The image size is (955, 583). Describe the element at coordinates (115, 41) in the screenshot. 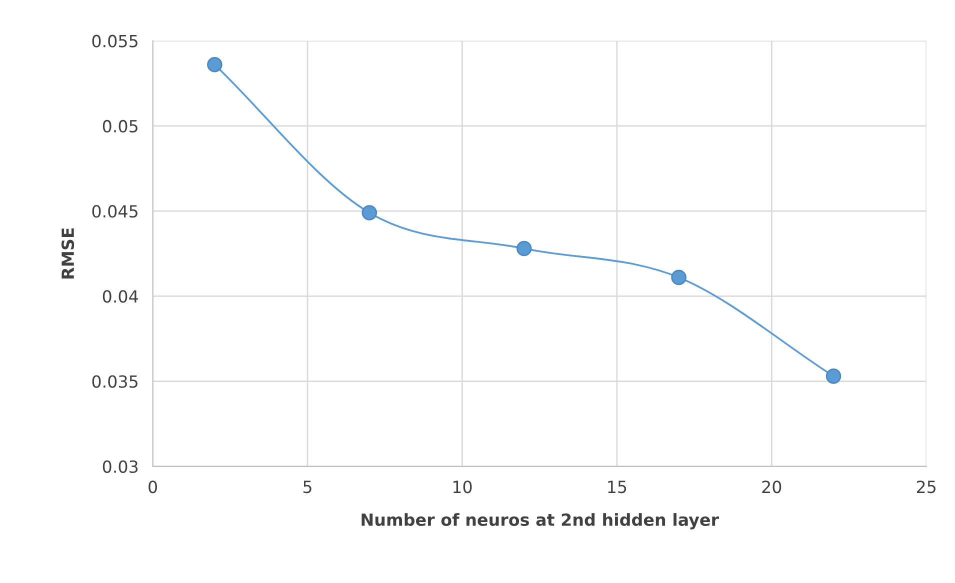

I see `y-tick-label: 0.055` at that location.